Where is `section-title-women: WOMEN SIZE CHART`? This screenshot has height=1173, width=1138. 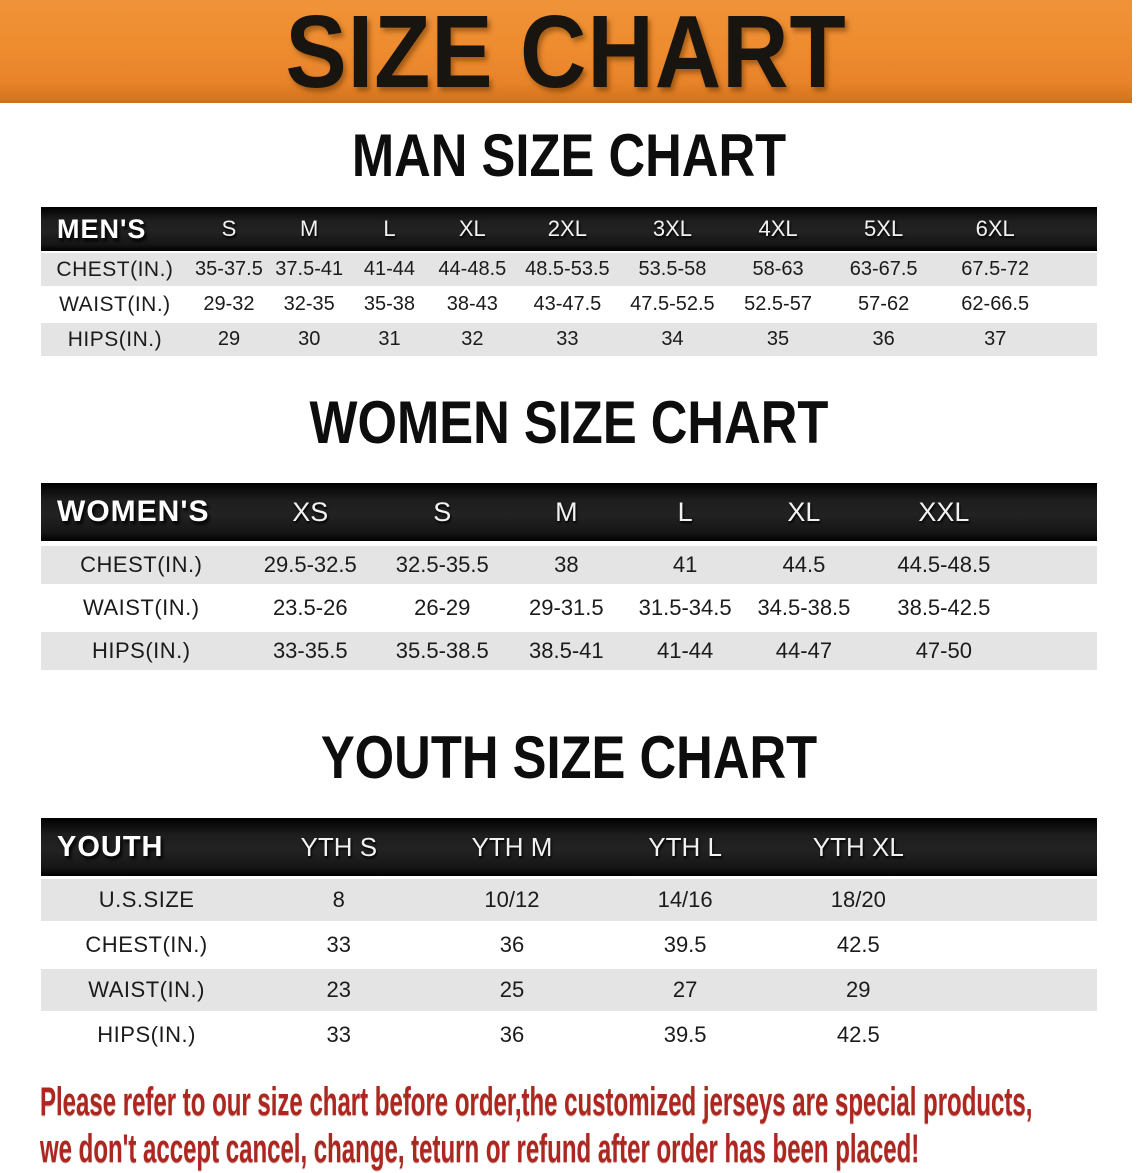
section-title-women: WOMEN SIZE CHART is located at coordinates (569, 423).